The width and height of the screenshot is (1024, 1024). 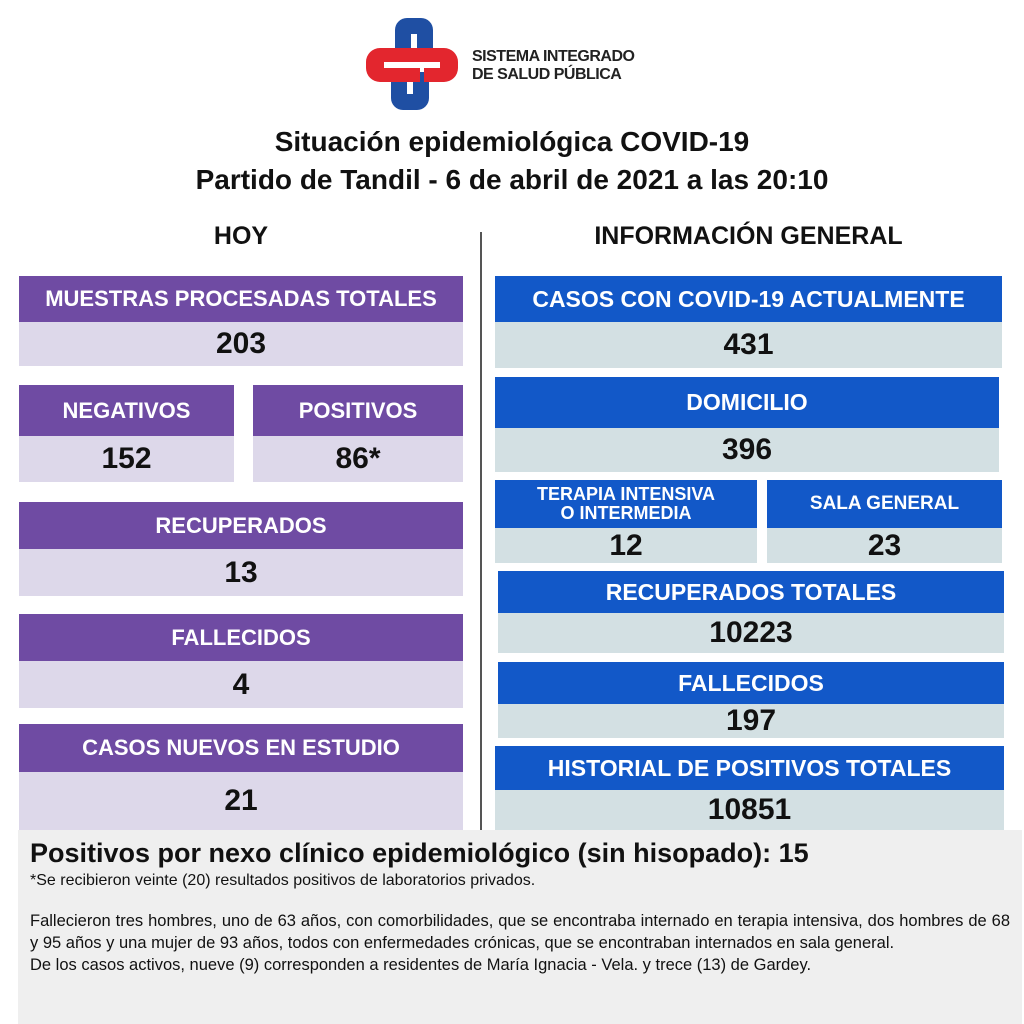 What do you see at coordinates (747, 402) in the screenshot?
I see `domicilio-label: DOMICILIO` at bounding box center [747, 402].